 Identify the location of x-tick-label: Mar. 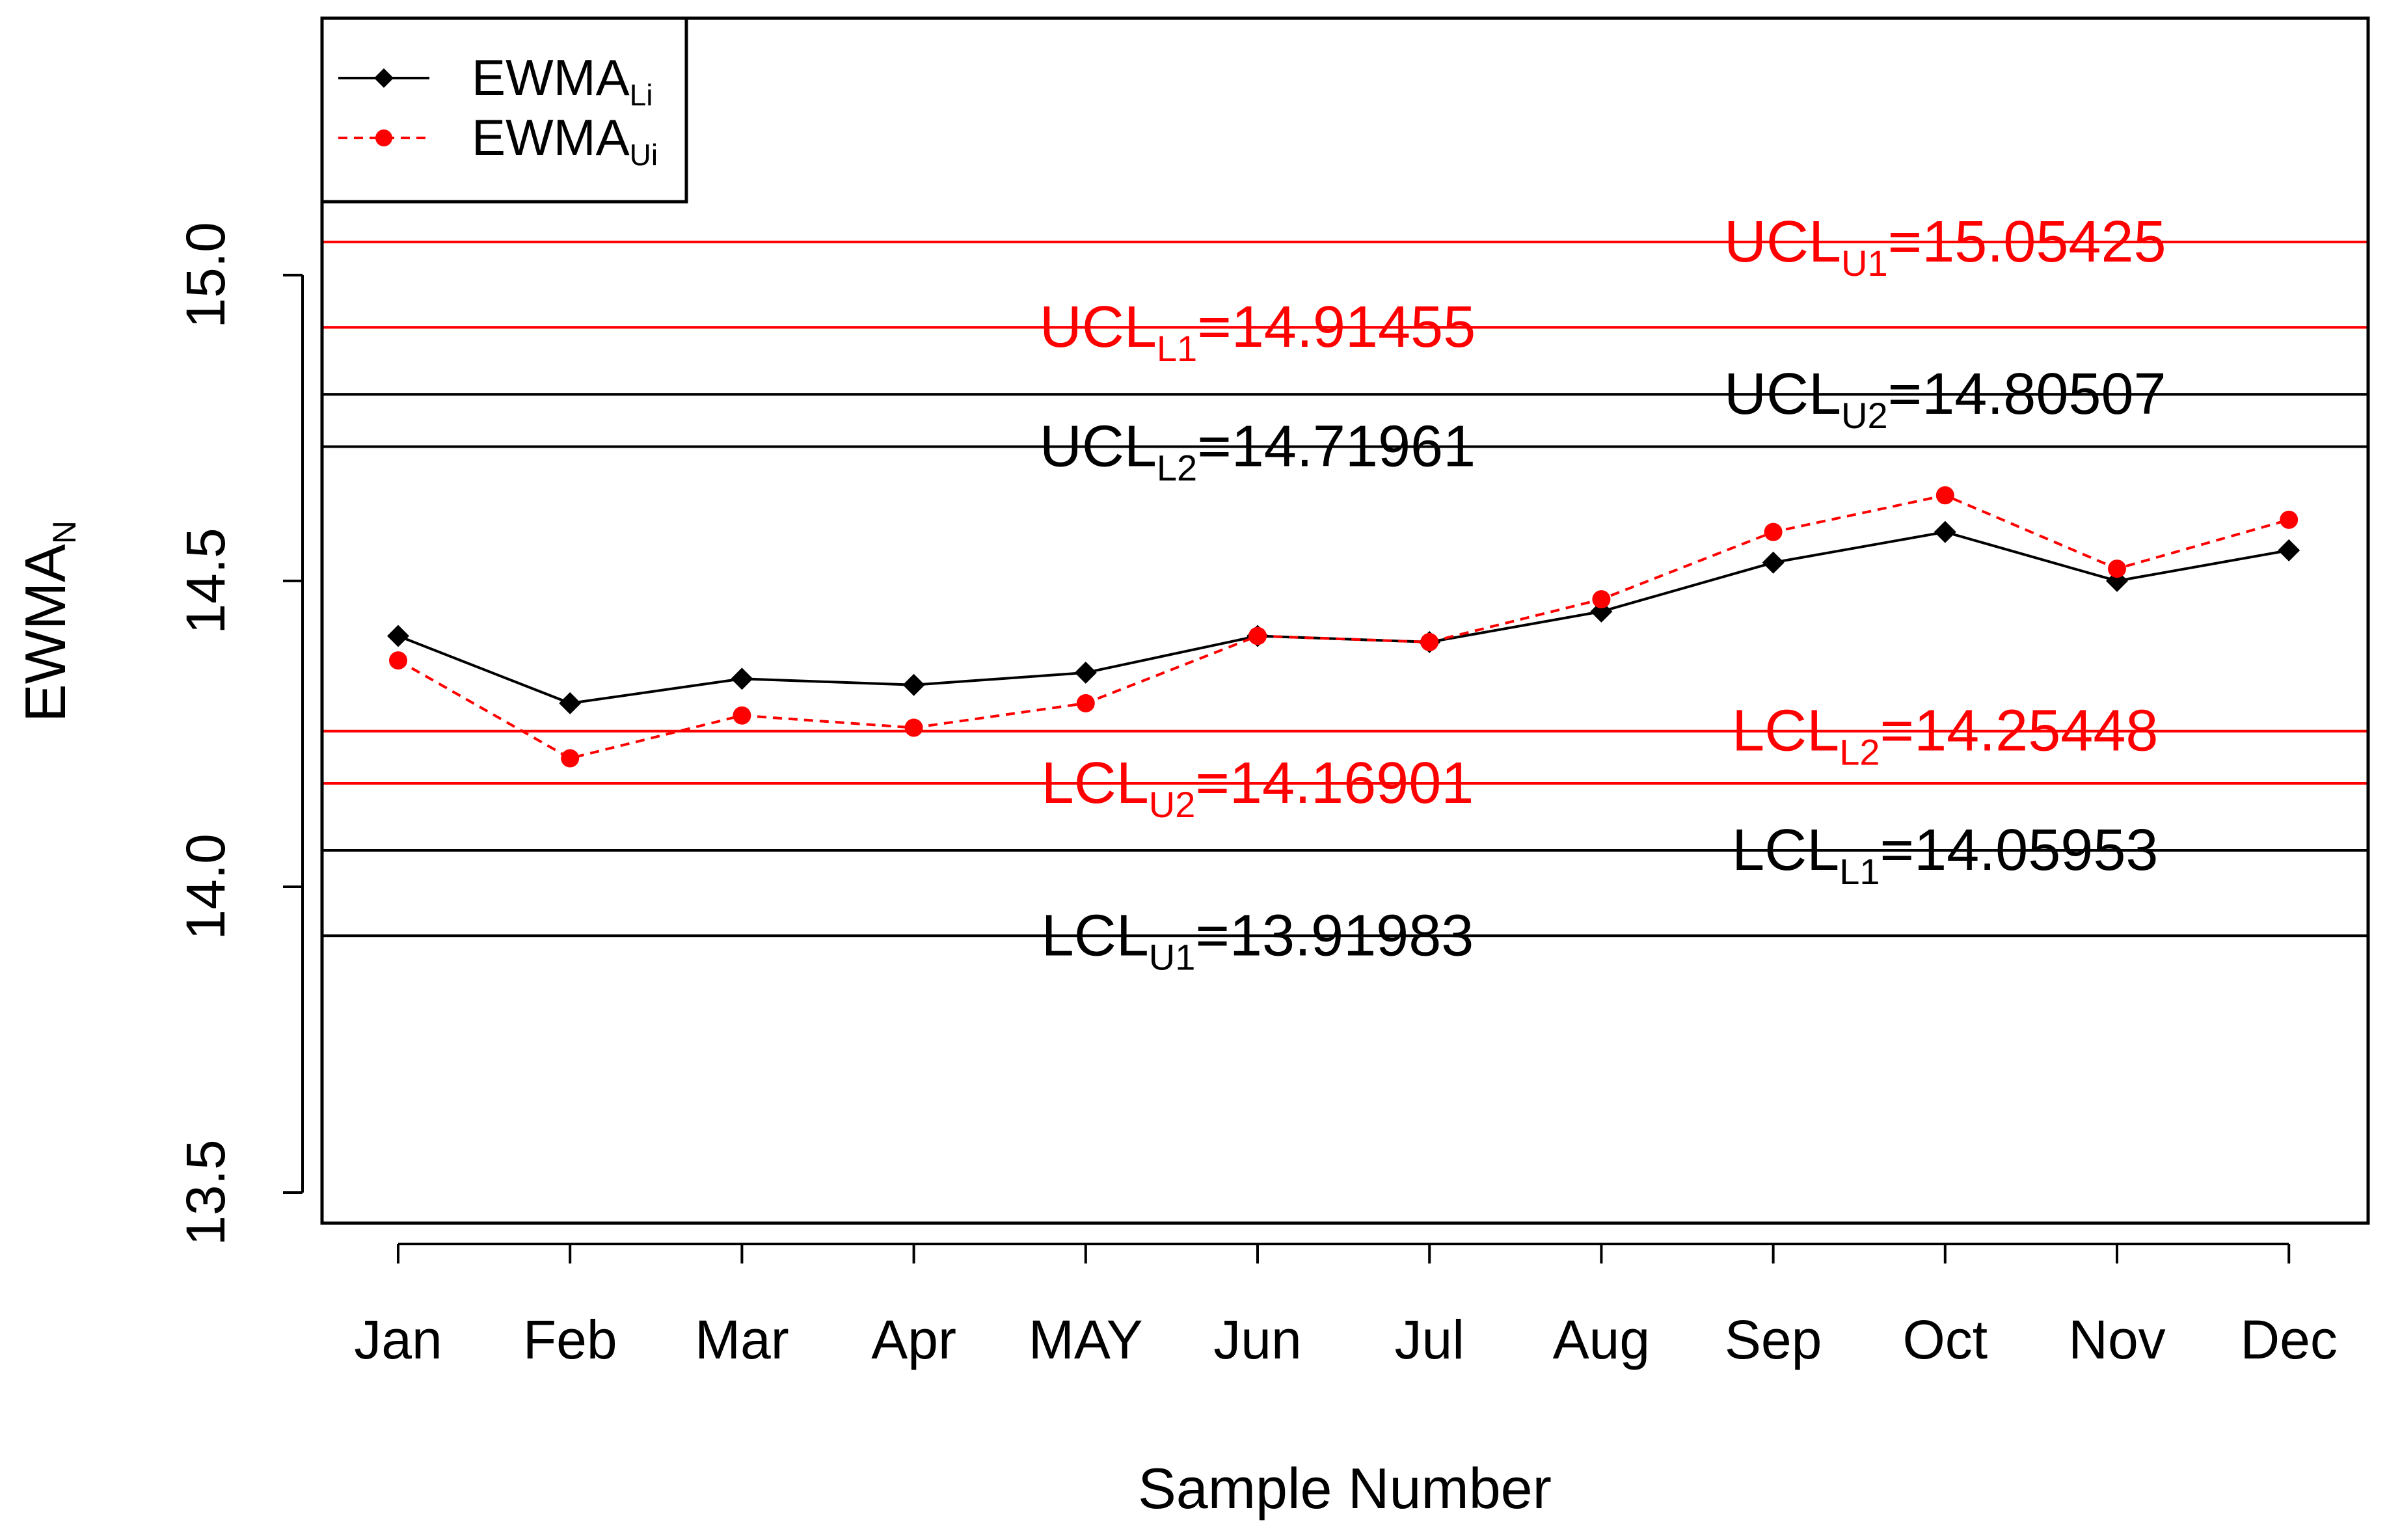
(742, 1339).